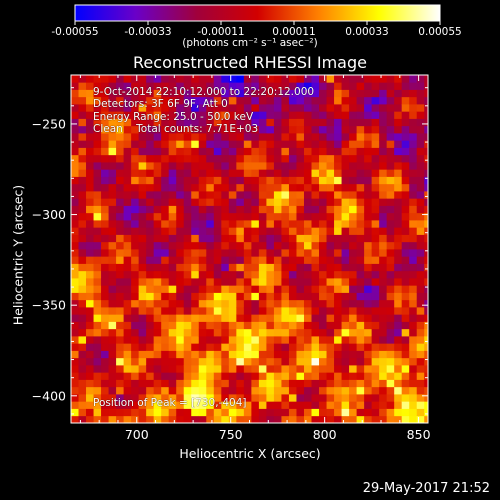 Image resolution: width=500 pixels, height=500 pixels. I want to click on colorbar-tick-label: -0.00033, so click(147, 32).